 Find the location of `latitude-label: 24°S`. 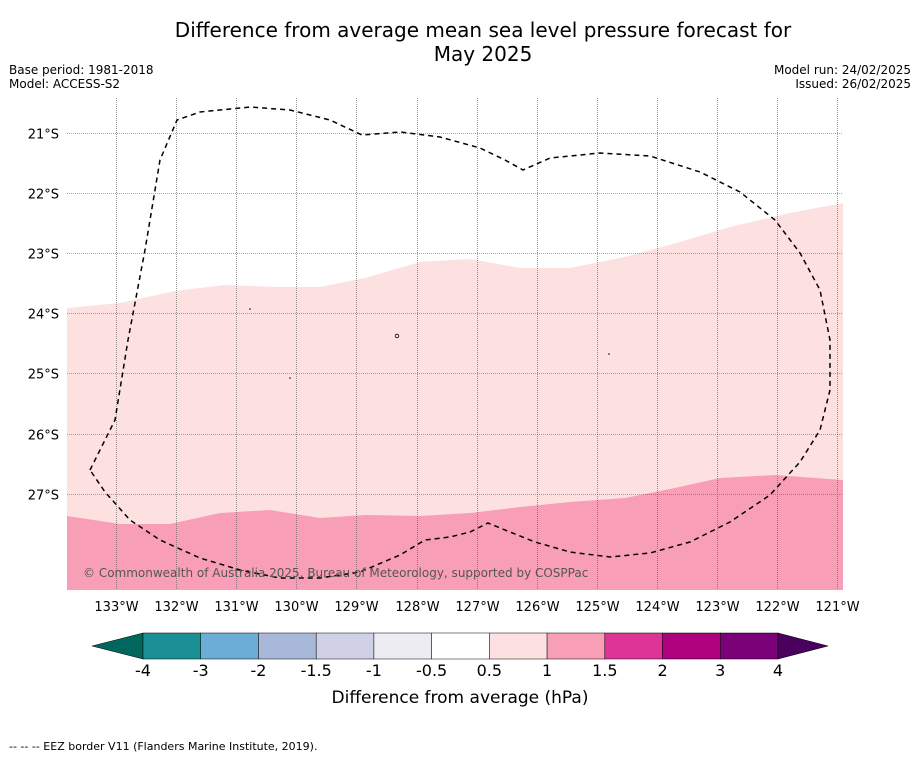

latitude-label: 24°S is located at coordinates (43, 315).